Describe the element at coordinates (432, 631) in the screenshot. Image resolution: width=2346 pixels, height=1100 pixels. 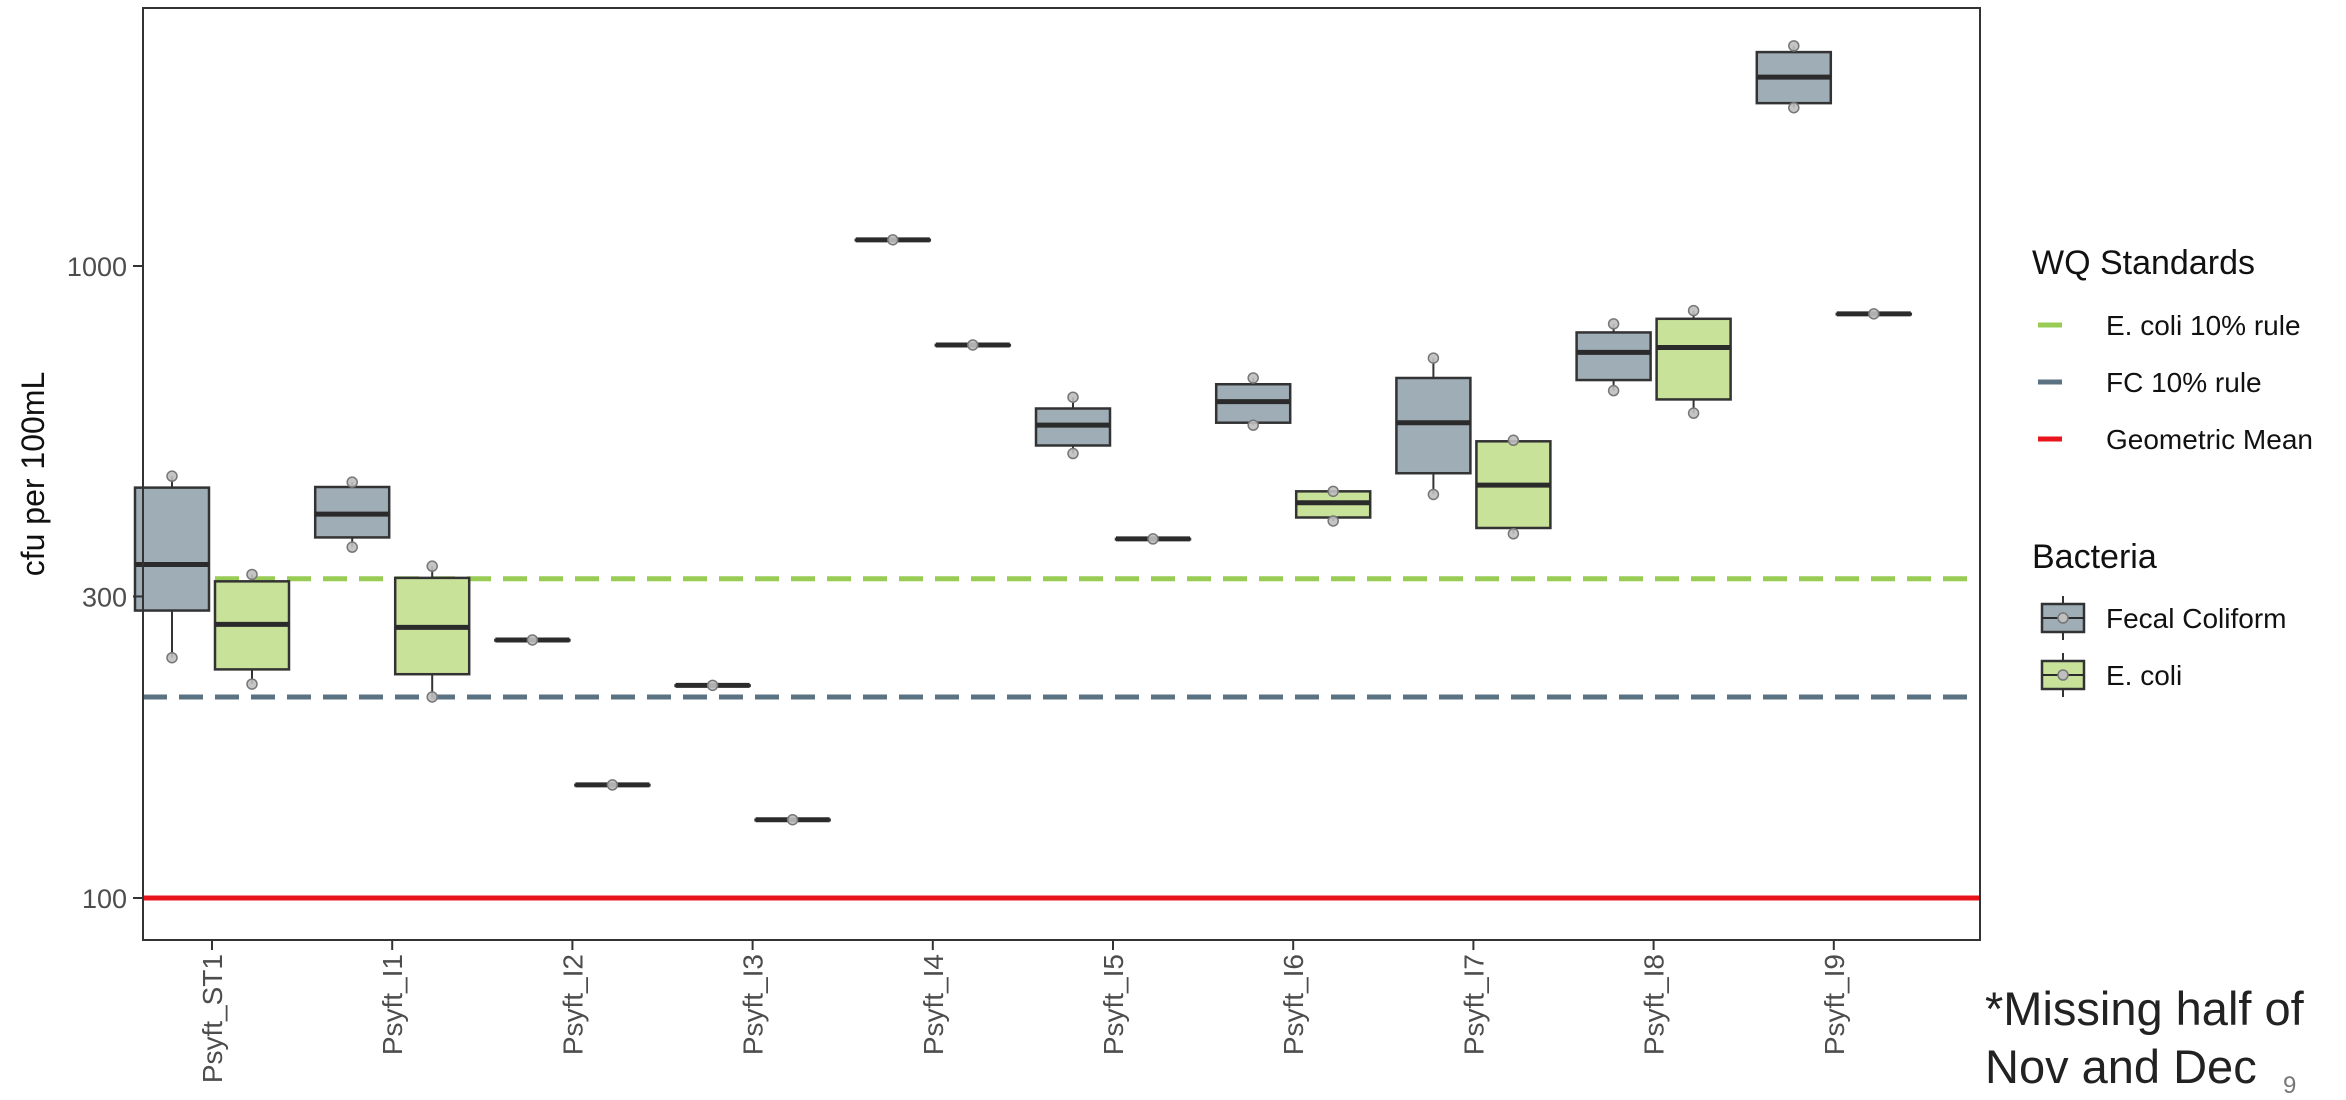
I see `box-psyft_i1-e-coli` at that location.